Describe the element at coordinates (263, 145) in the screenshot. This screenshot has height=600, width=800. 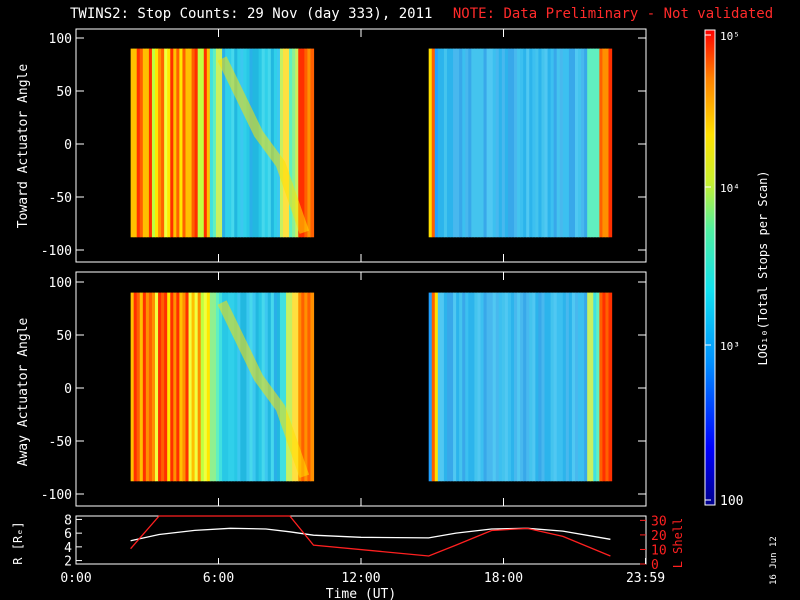
I see `toward-heatmap-band` at that location.